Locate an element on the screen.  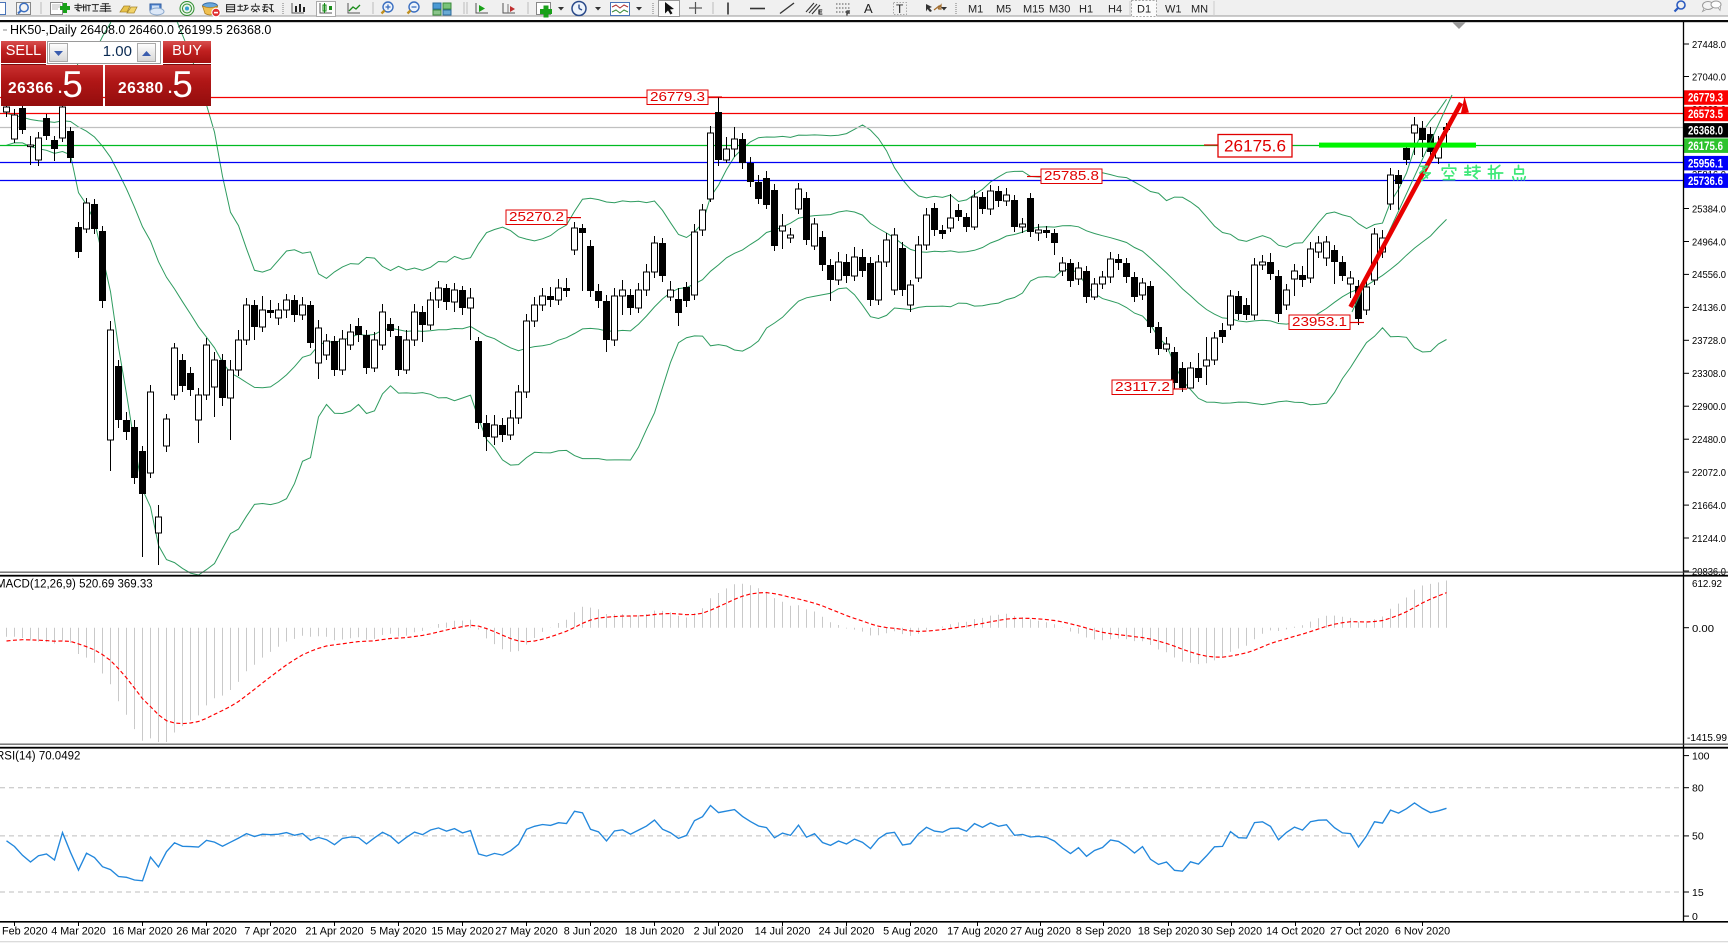
svg-text: 18 Sep 2020 is located at coordinates (1168, 932).